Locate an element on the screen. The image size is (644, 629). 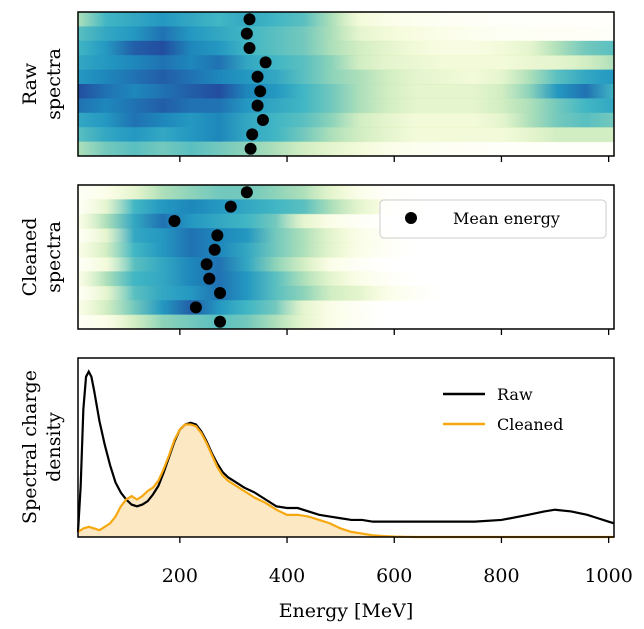
x-tick-label: 200 is located at coordinates (180, 576).